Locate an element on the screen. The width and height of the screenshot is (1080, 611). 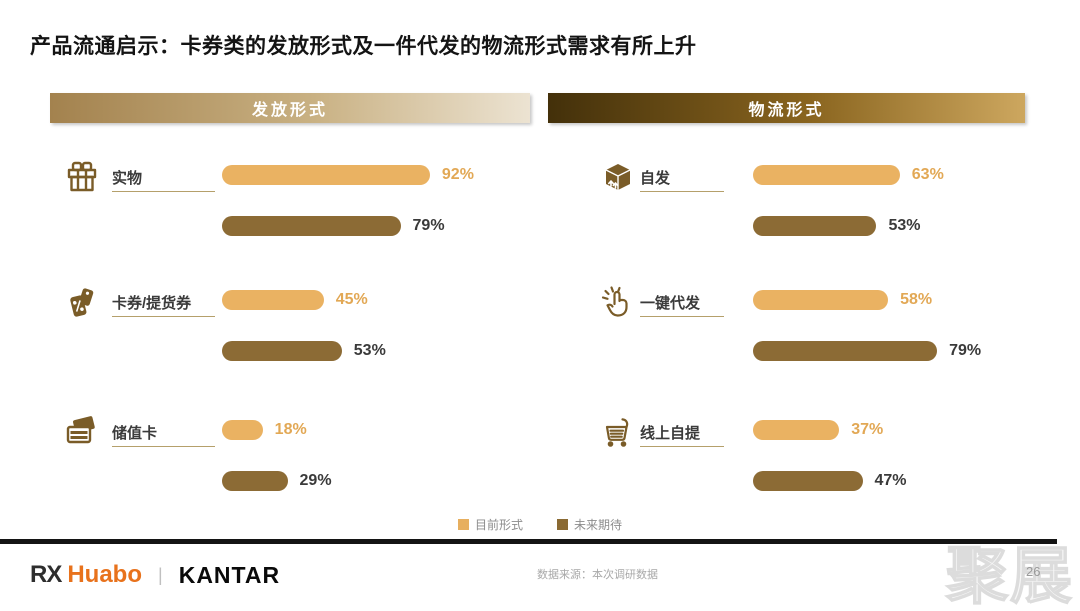
category-label-wrap: 自发 is located at coordinates (682, 179).